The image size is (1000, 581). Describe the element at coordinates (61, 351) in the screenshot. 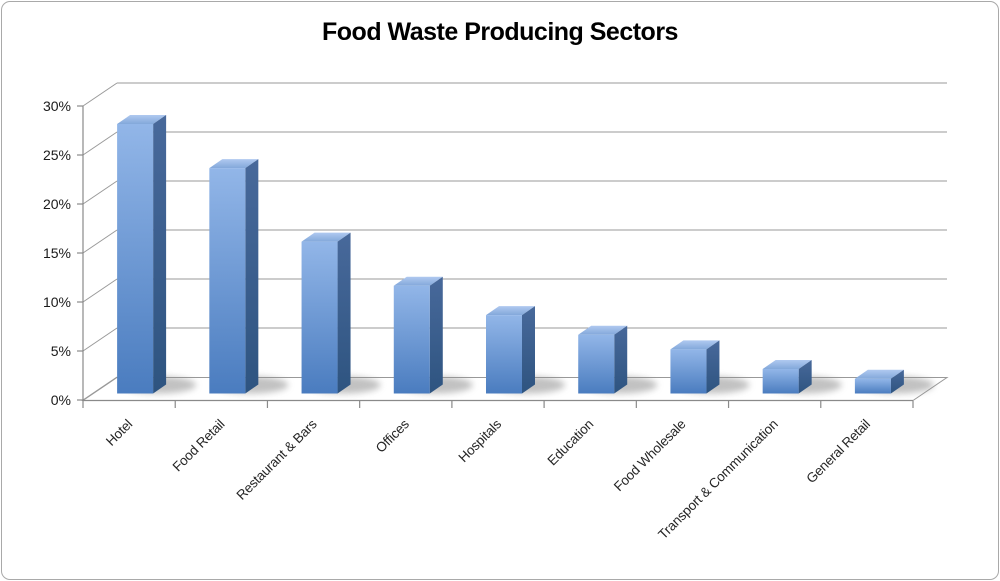

I see `y-tick-label: 5%` at that location.